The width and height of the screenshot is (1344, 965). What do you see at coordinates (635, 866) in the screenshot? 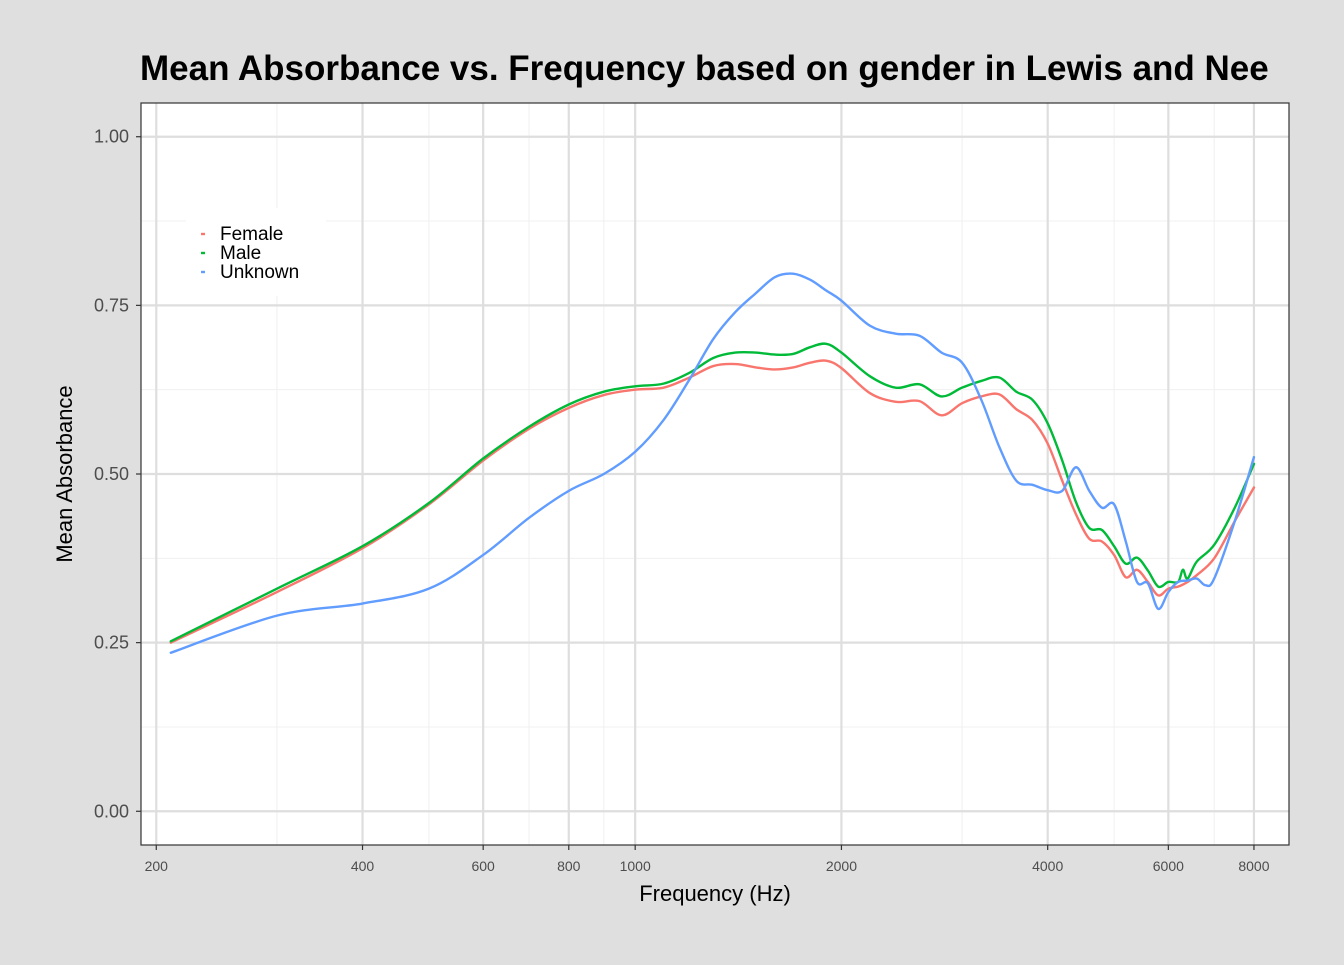
I see `x-tick-label: 1000` at bounding box center [635, 866].